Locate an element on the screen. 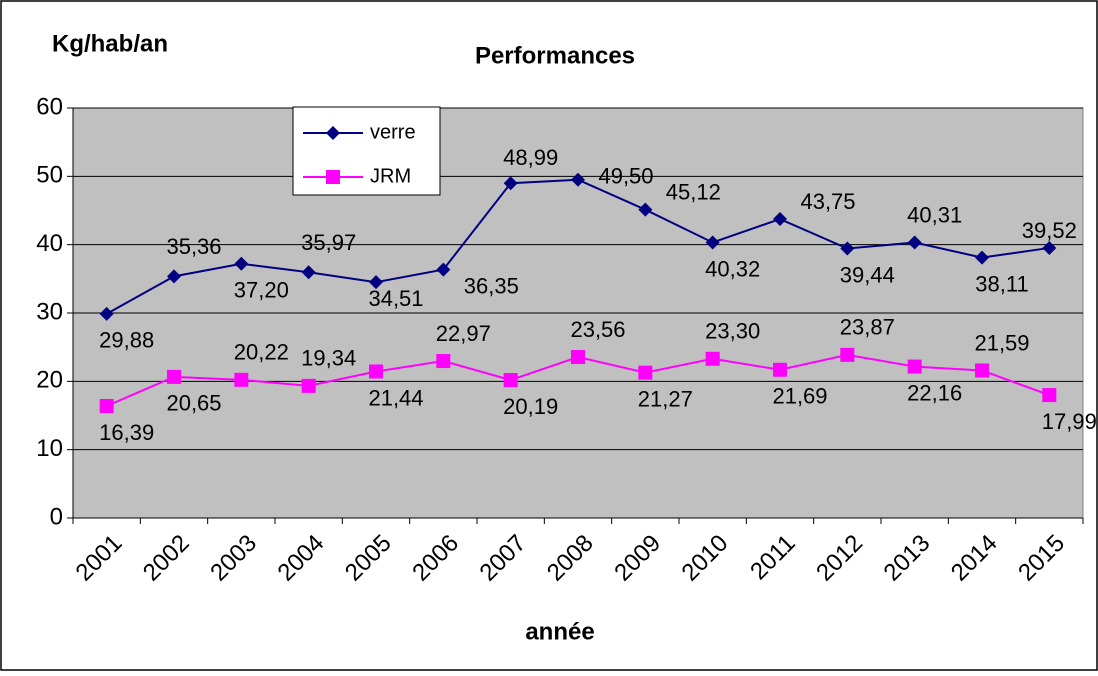  data-label: 45,12 is located at coordinates (693, 191).